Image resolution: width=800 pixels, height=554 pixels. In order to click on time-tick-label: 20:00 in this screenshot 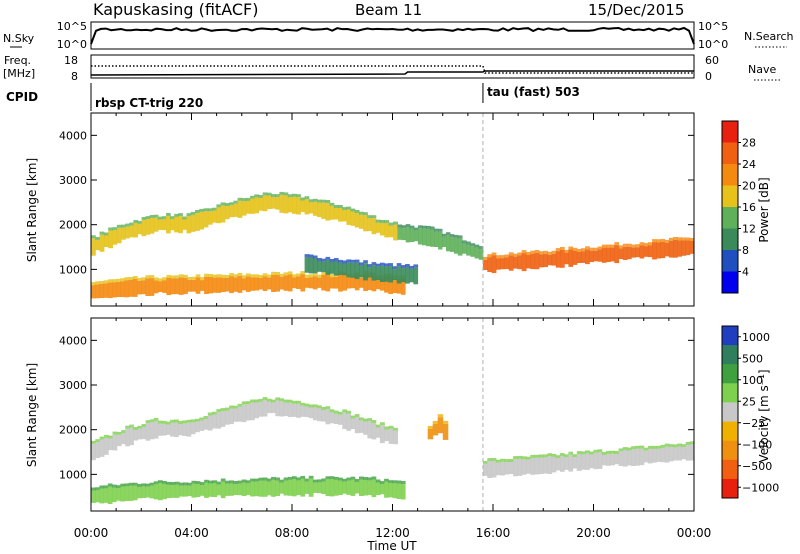, I will do `click(593, 533)`.